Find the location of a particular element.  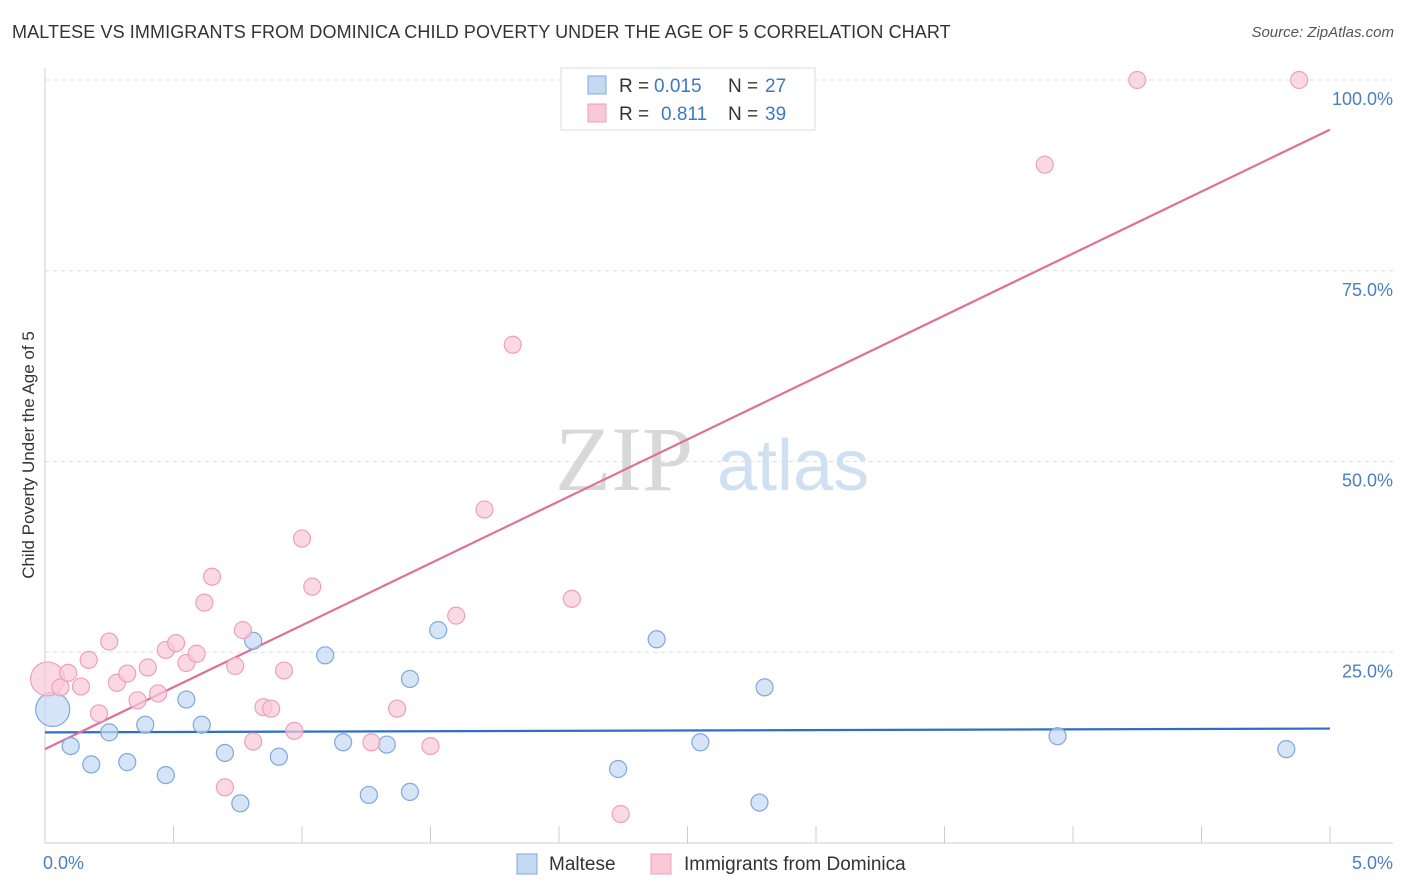

y-axis-label: Child Poverty Under the Age of 5 is located at coordinates (28, 455).